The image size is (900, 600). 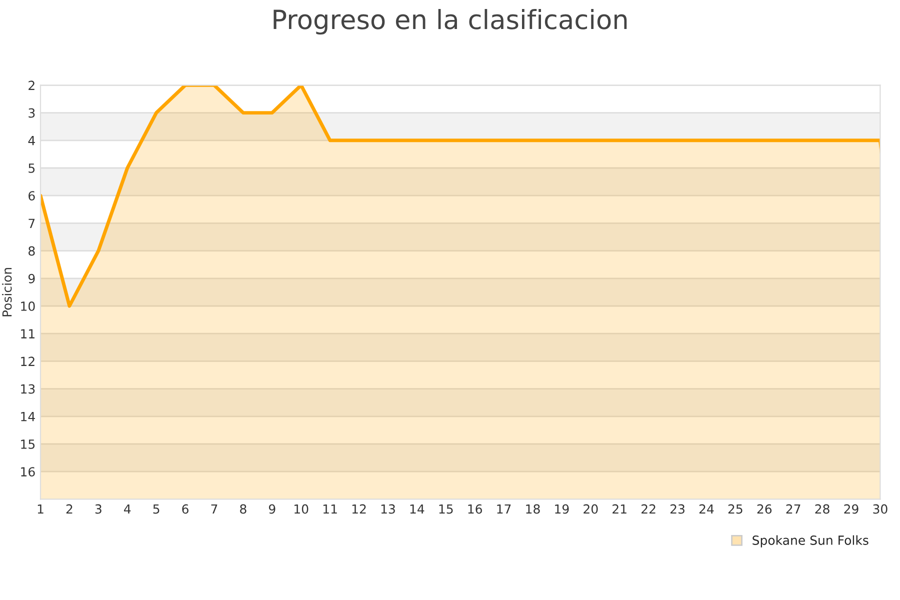 What do you see at coordinates (156, 509) in the screenshot?
I see `x-tick-label: 5` at bounding box center [156, 509].